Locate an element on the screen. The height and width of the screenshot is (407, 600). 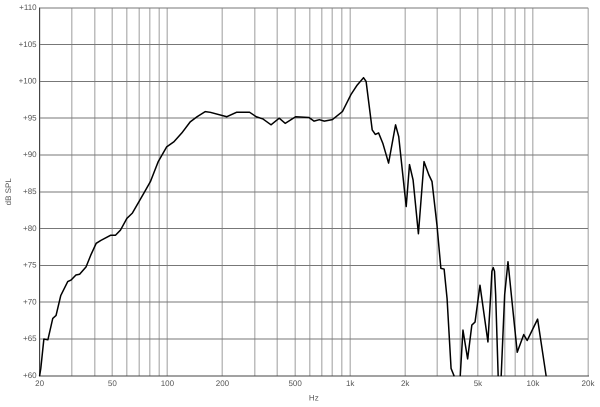
x-tick-label: 20 is located at coordinates (40, 383).